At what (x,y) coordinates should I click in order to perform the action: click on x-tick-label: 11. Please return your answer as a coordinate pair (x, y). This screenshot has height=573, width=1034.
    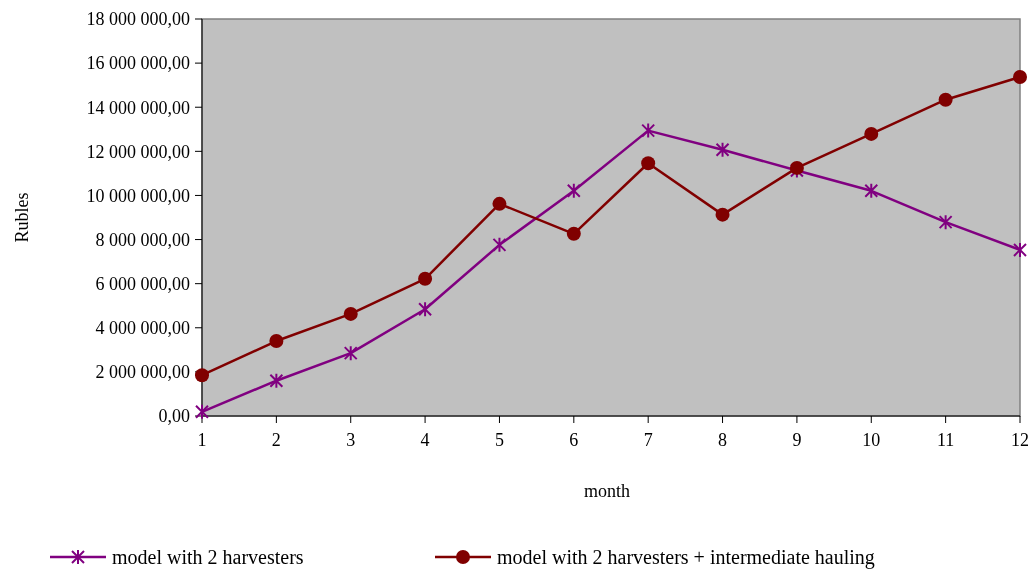
    Looking at the image, I should click on (945, 440).